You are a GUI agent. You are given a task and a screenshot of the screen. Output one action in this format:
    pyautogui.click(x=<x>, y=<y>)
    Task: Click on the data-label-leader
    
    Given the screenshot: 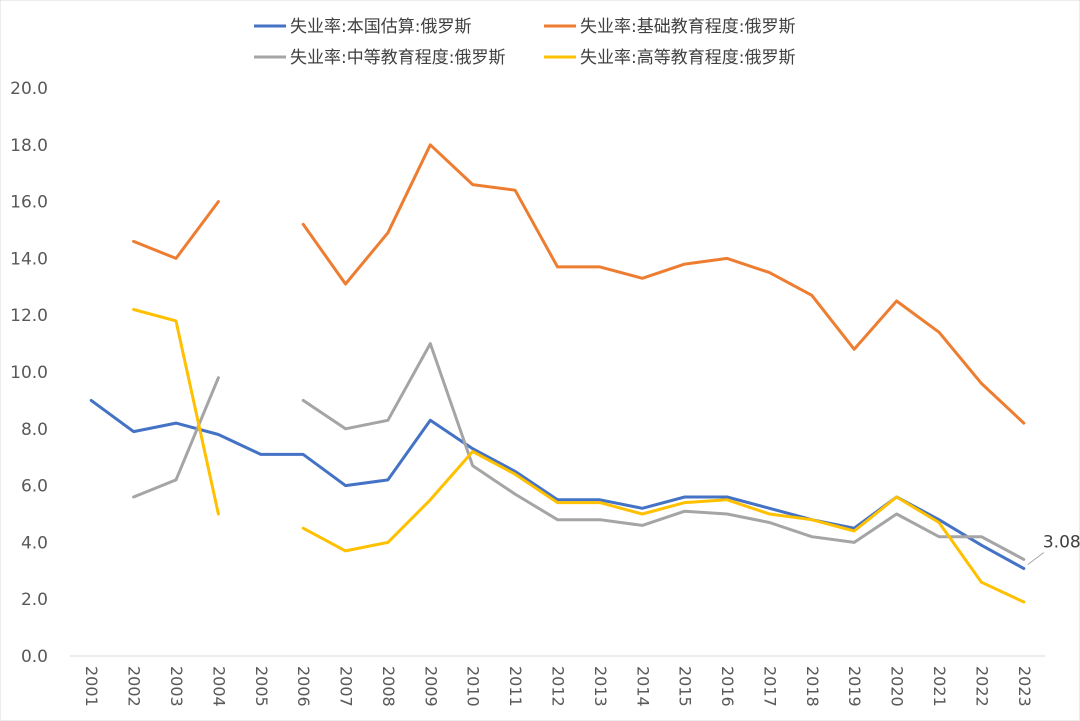 What is the action you would take?
    pyautogui.click(x=1036, y=558)
    